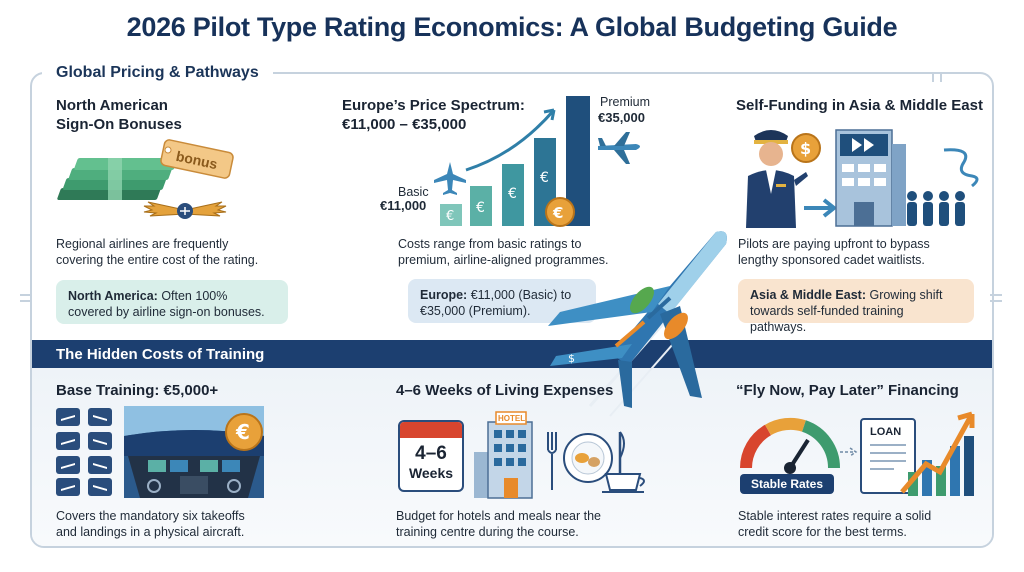 This screenshot has height=572, width=1024. What do you see at coordinates (157, 260) in the screenshot?
I see `na-text-line2: covering the entire cost of the rating.` at bounding box center [157, 260].